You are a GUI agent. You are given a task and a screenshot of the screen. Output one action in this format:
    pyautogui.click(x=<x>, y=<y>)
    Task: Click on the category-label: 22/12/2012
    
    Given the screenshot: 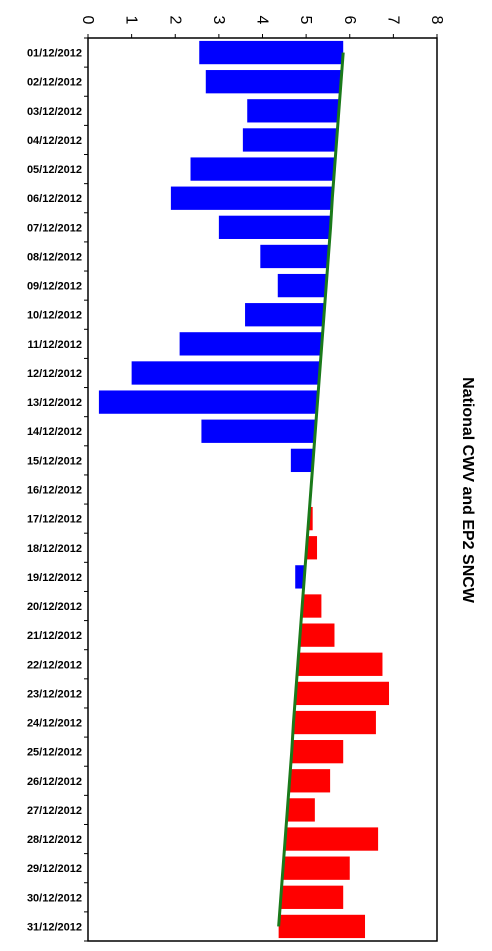 What is the action you would take?
    pyautogui.click(x=54, y=665)
    